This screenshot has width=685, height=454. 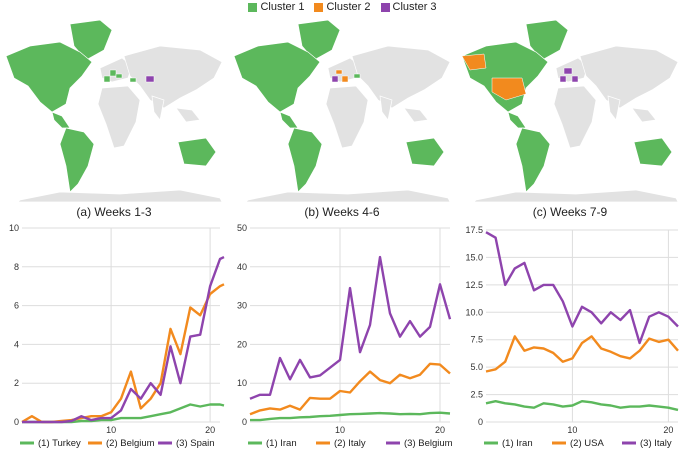 What do you see at coordinates (342, 212) in the screenshot?
I see `caption-weeks-4-6: (b) Weeks 4-6` at bounding box center [342, 212].